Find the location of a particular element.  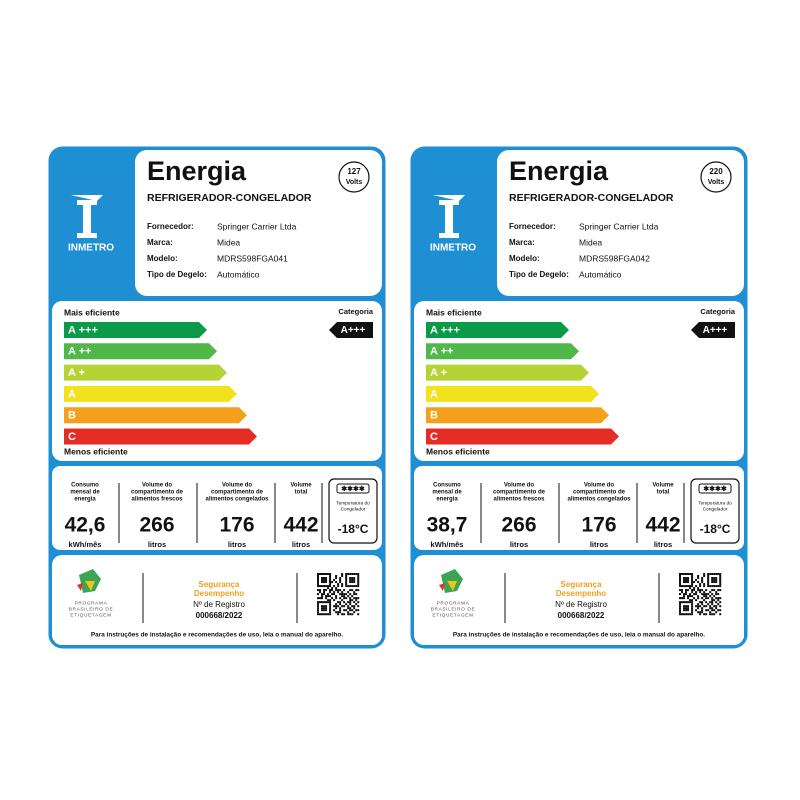

field-label: Tipo de Degelo: is located at coordinates (177, 274).